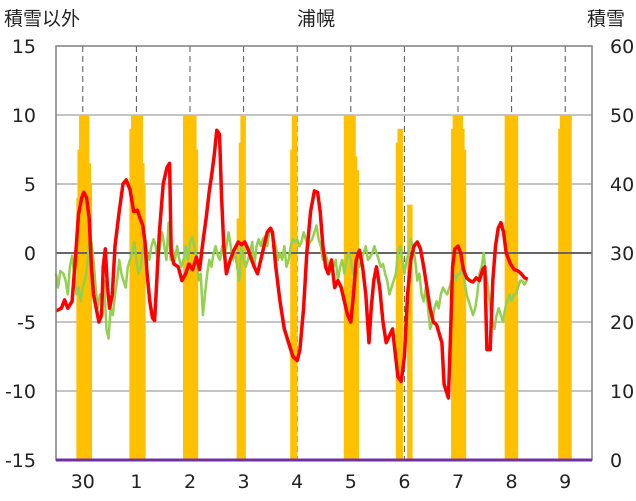 This screenshot has height=501, width=636. I want to click on right-tick-label: 30, so click(622, 254).